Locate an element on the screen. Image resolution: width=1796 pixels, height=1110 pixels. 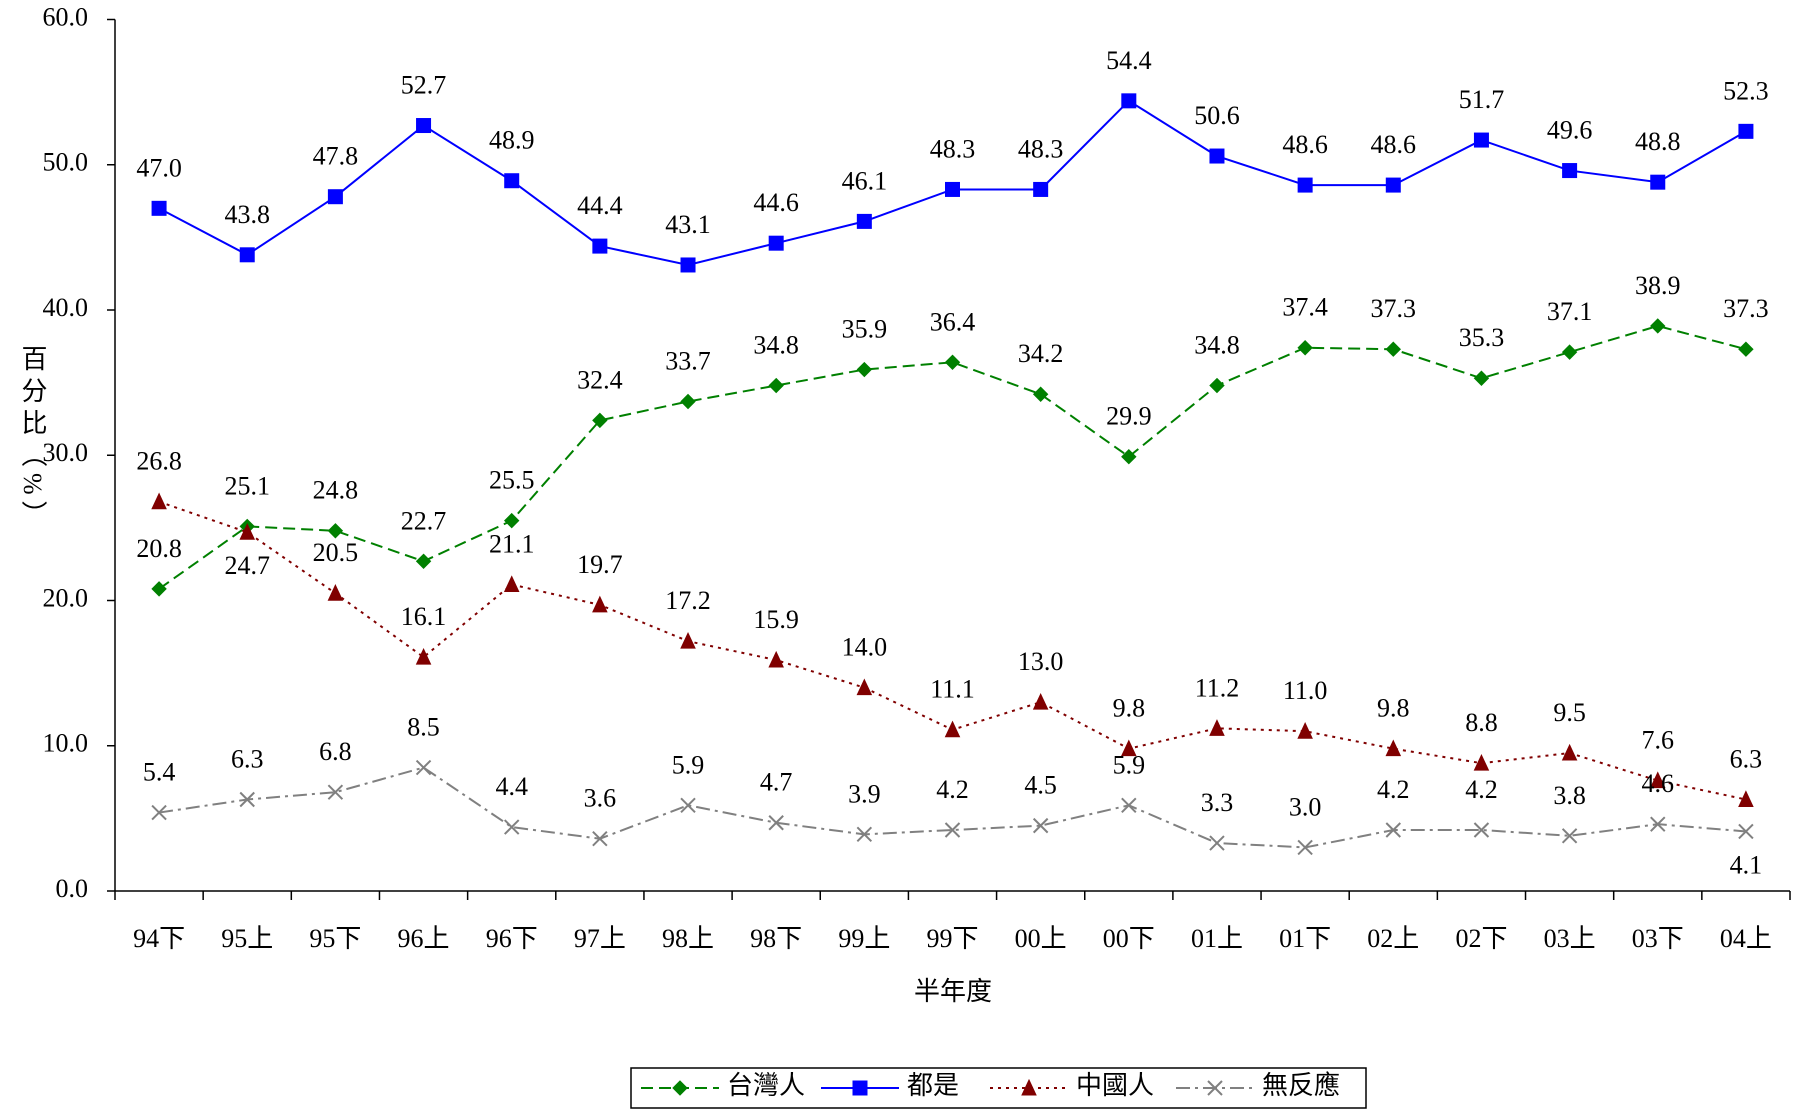
data-label: 51.7 is located at coordinates (1482, 99).